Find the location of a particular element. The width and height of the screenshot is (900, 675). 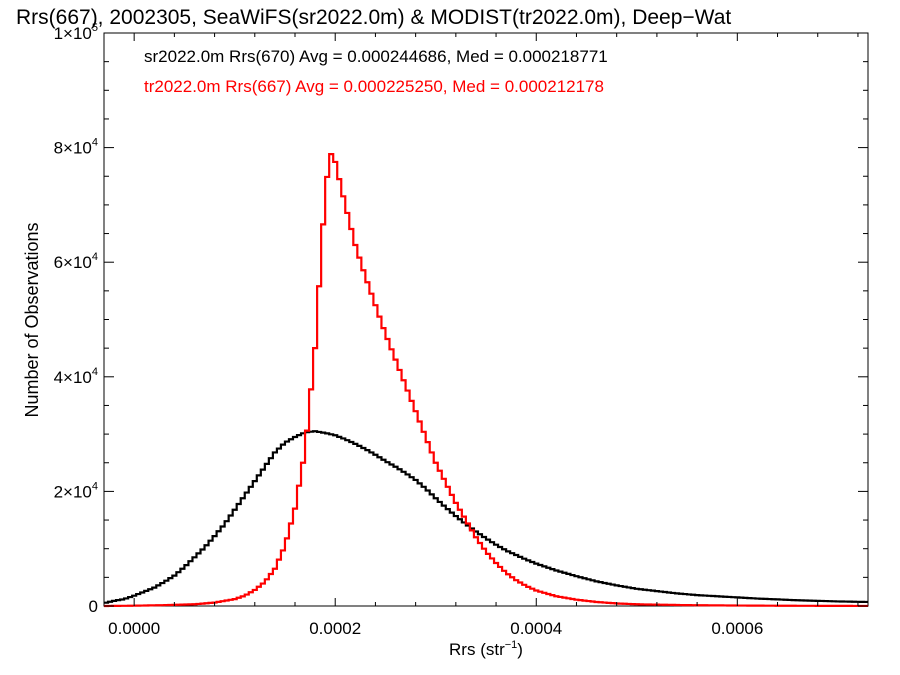

x-tick-label-0: 0.0000 is located at coordinates (134, 628).